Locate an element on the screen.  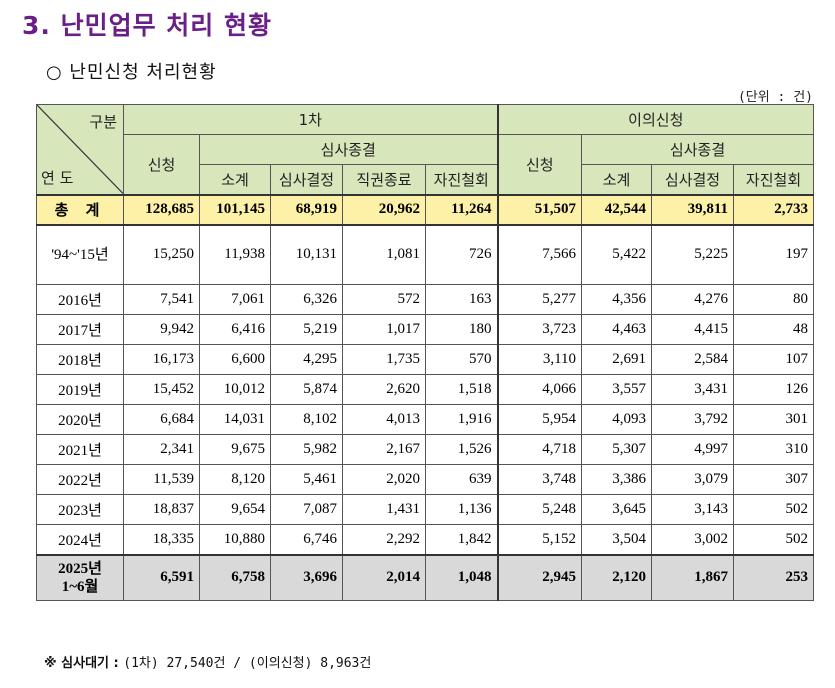
table-cell: 6,684 is located at coordinates (161, 419).